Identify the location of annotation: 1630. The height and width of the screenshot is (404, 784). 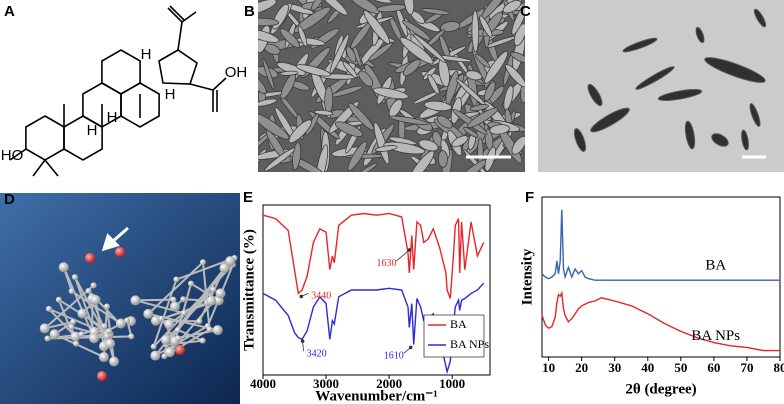
(386, 263).